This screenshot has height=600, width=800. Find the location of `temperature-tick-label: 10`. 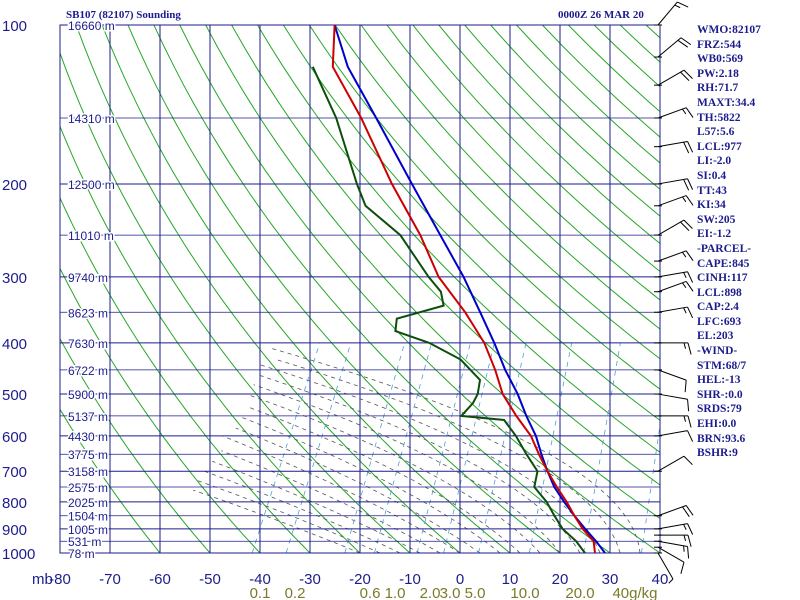

temperature-tick-label: 10 is located at coordinates (510, 579).